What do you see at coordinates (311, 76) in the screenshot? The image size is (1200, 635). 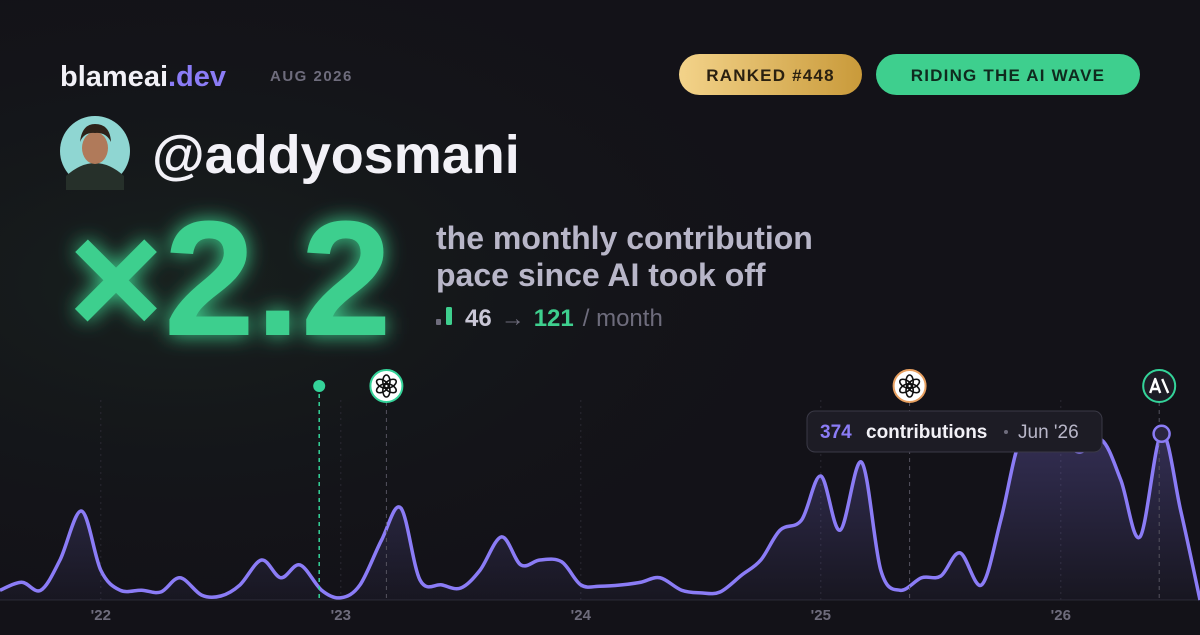 I see `period: AUG 2026` at bounding box center [311, 76].